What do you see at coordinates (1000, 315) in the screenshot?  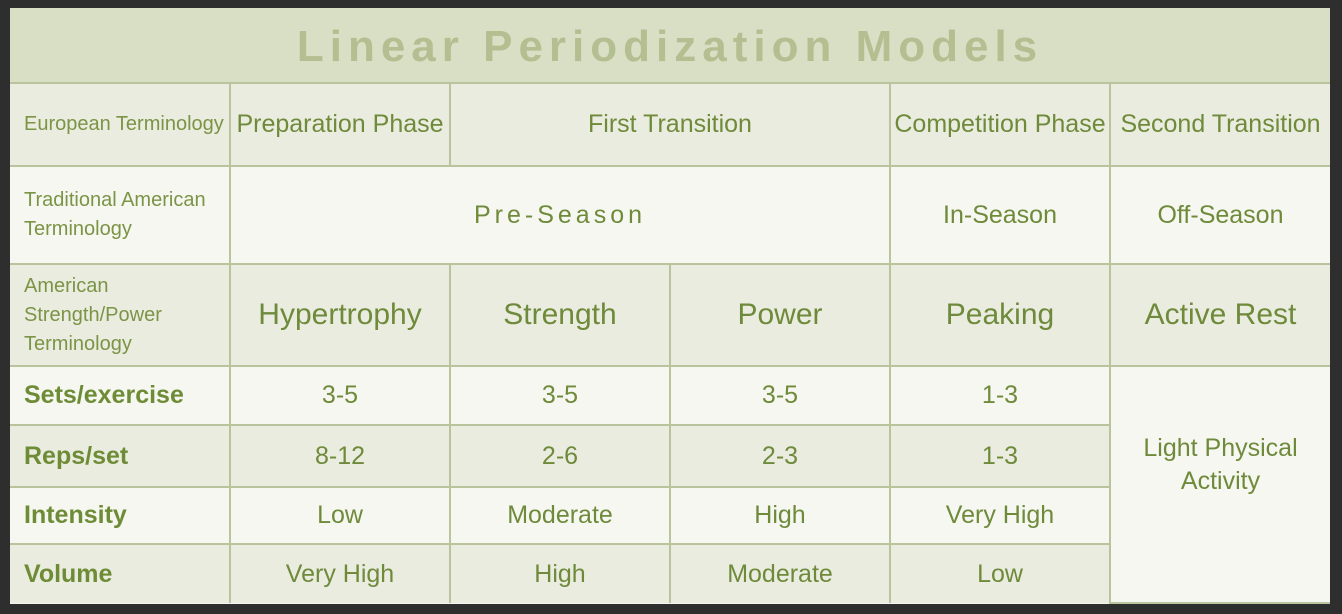 I see `peaking-cell: Peaking` at bounding box center [1000, 315].